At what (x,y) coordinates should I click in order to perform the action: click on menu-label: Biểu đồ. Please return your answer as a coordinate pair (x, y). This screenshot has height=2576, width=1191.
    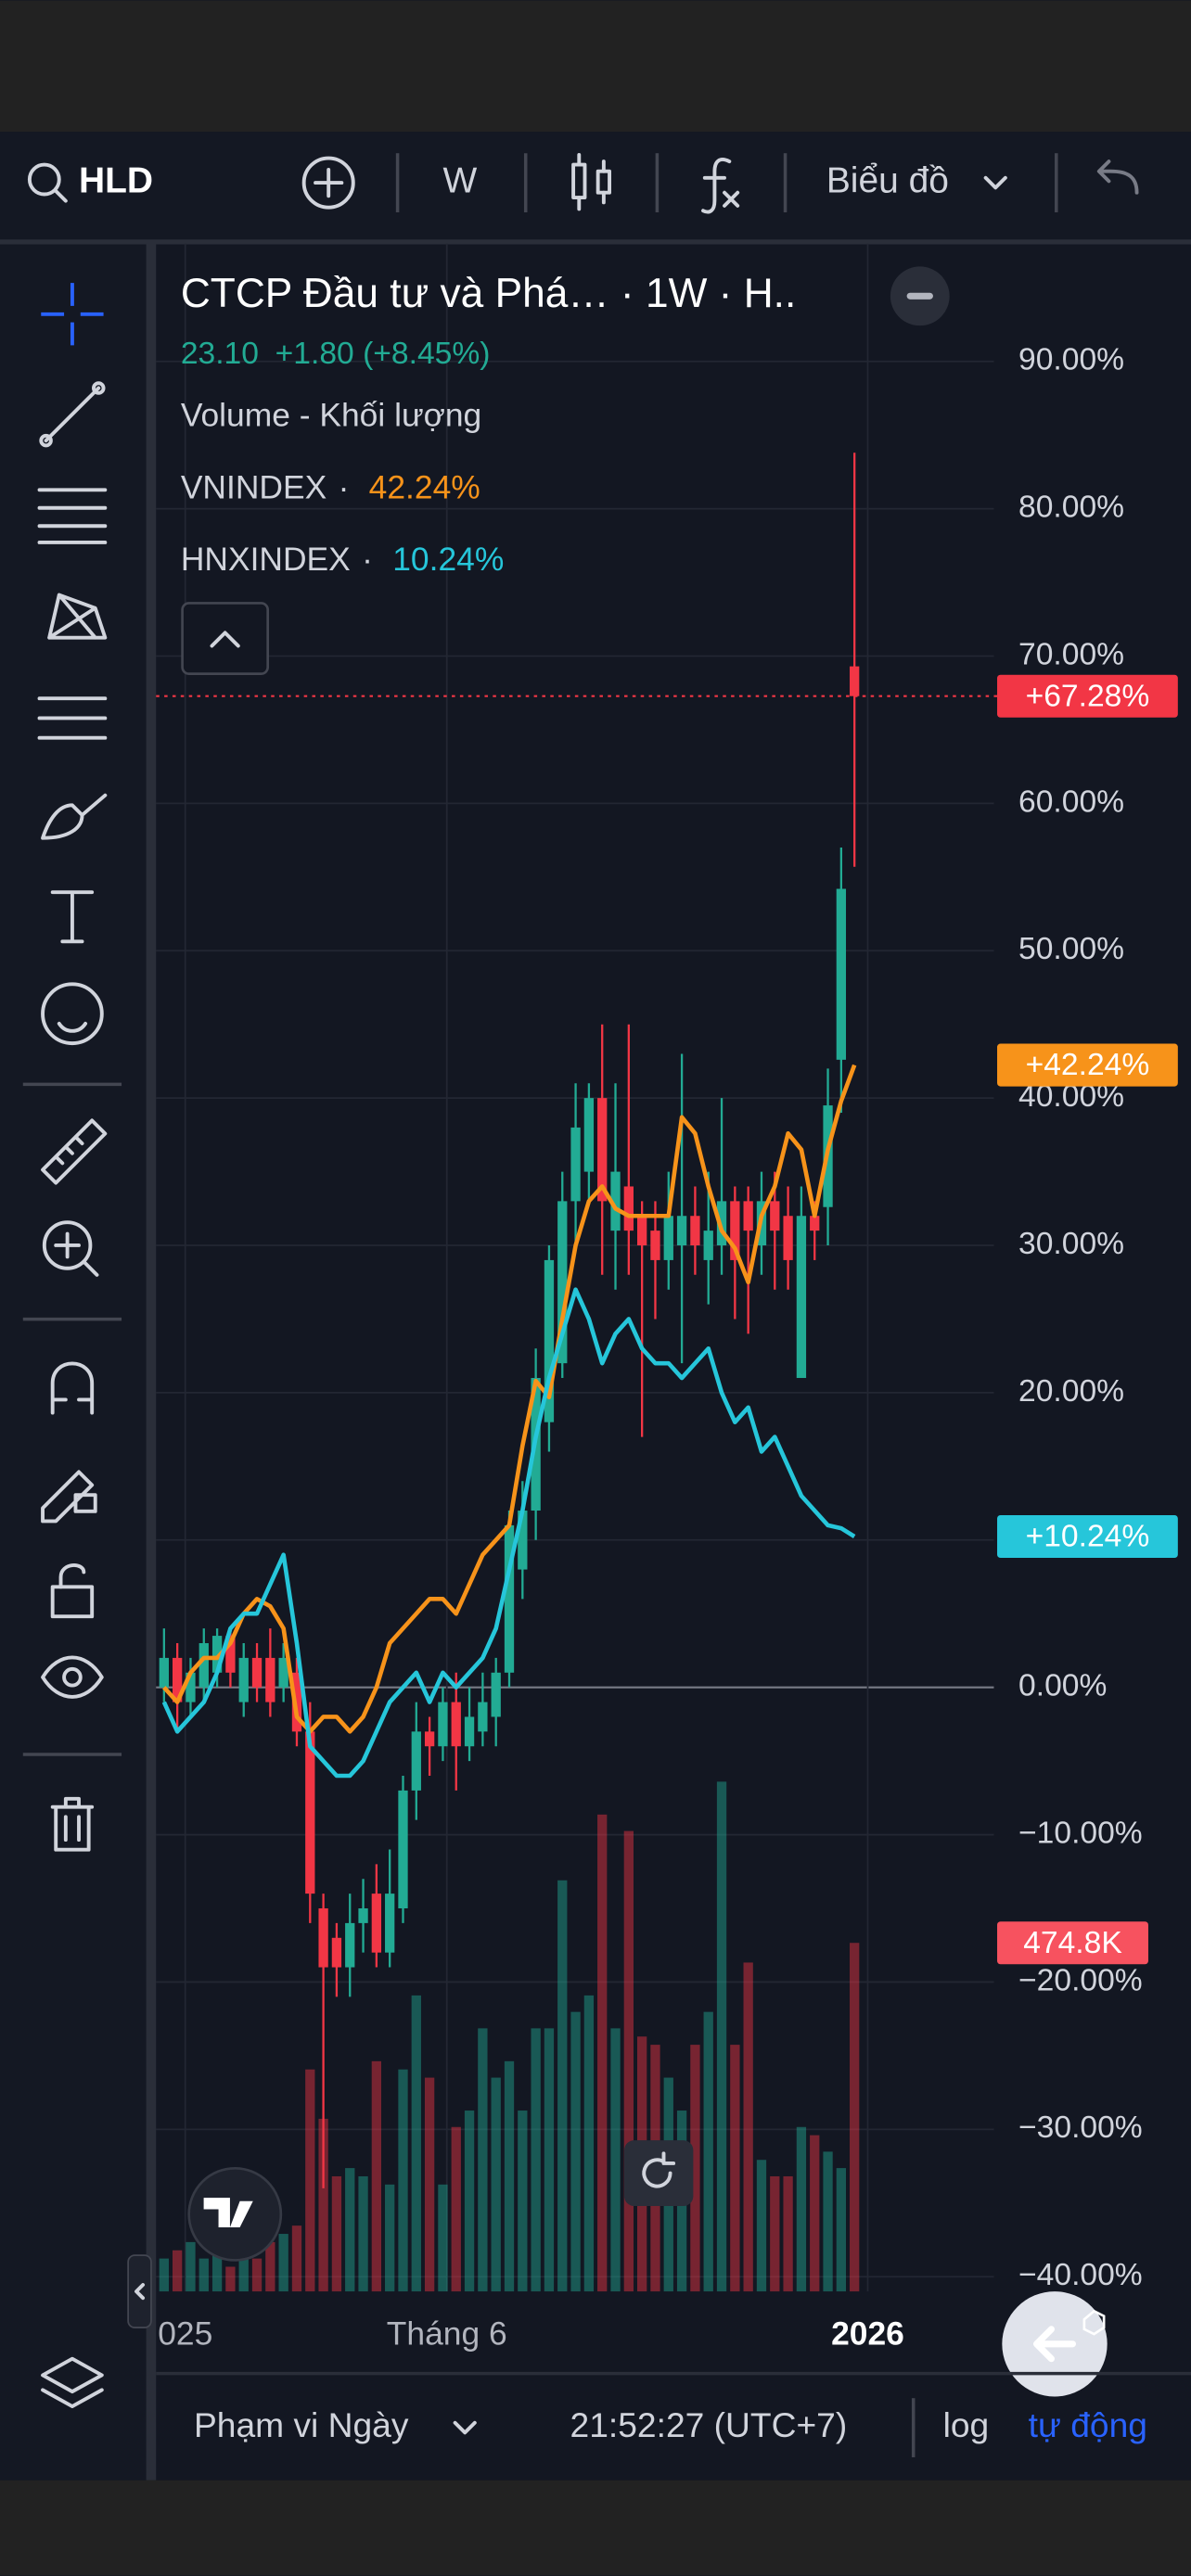
    Looking at the image, I should click on (887, 180).